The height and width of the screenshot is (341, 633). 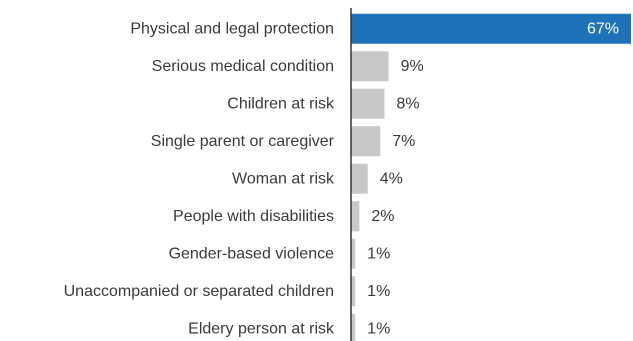 What do you see at coordinates (253, 216) in the screenshot?
I see `category-label: People with disabilities` at bounding box center [253, 216].